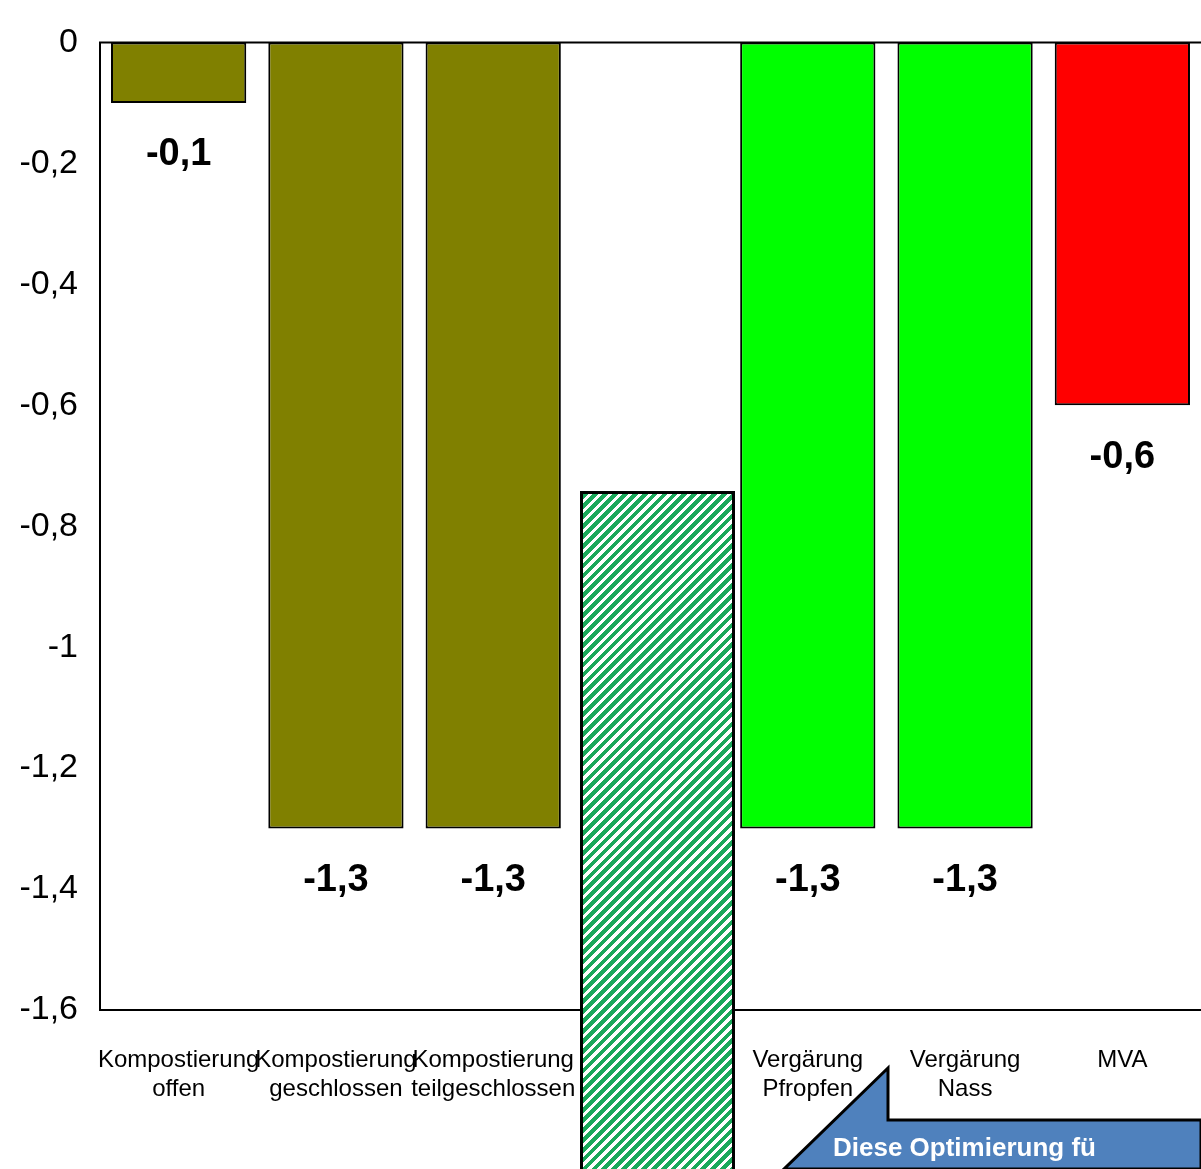 This screenshot has height=1169, width=1201. What do you see at coordinates (48, 281) in the screenshot?
I see `y-tick-label: -0,4` at bounding box center [48, 281].